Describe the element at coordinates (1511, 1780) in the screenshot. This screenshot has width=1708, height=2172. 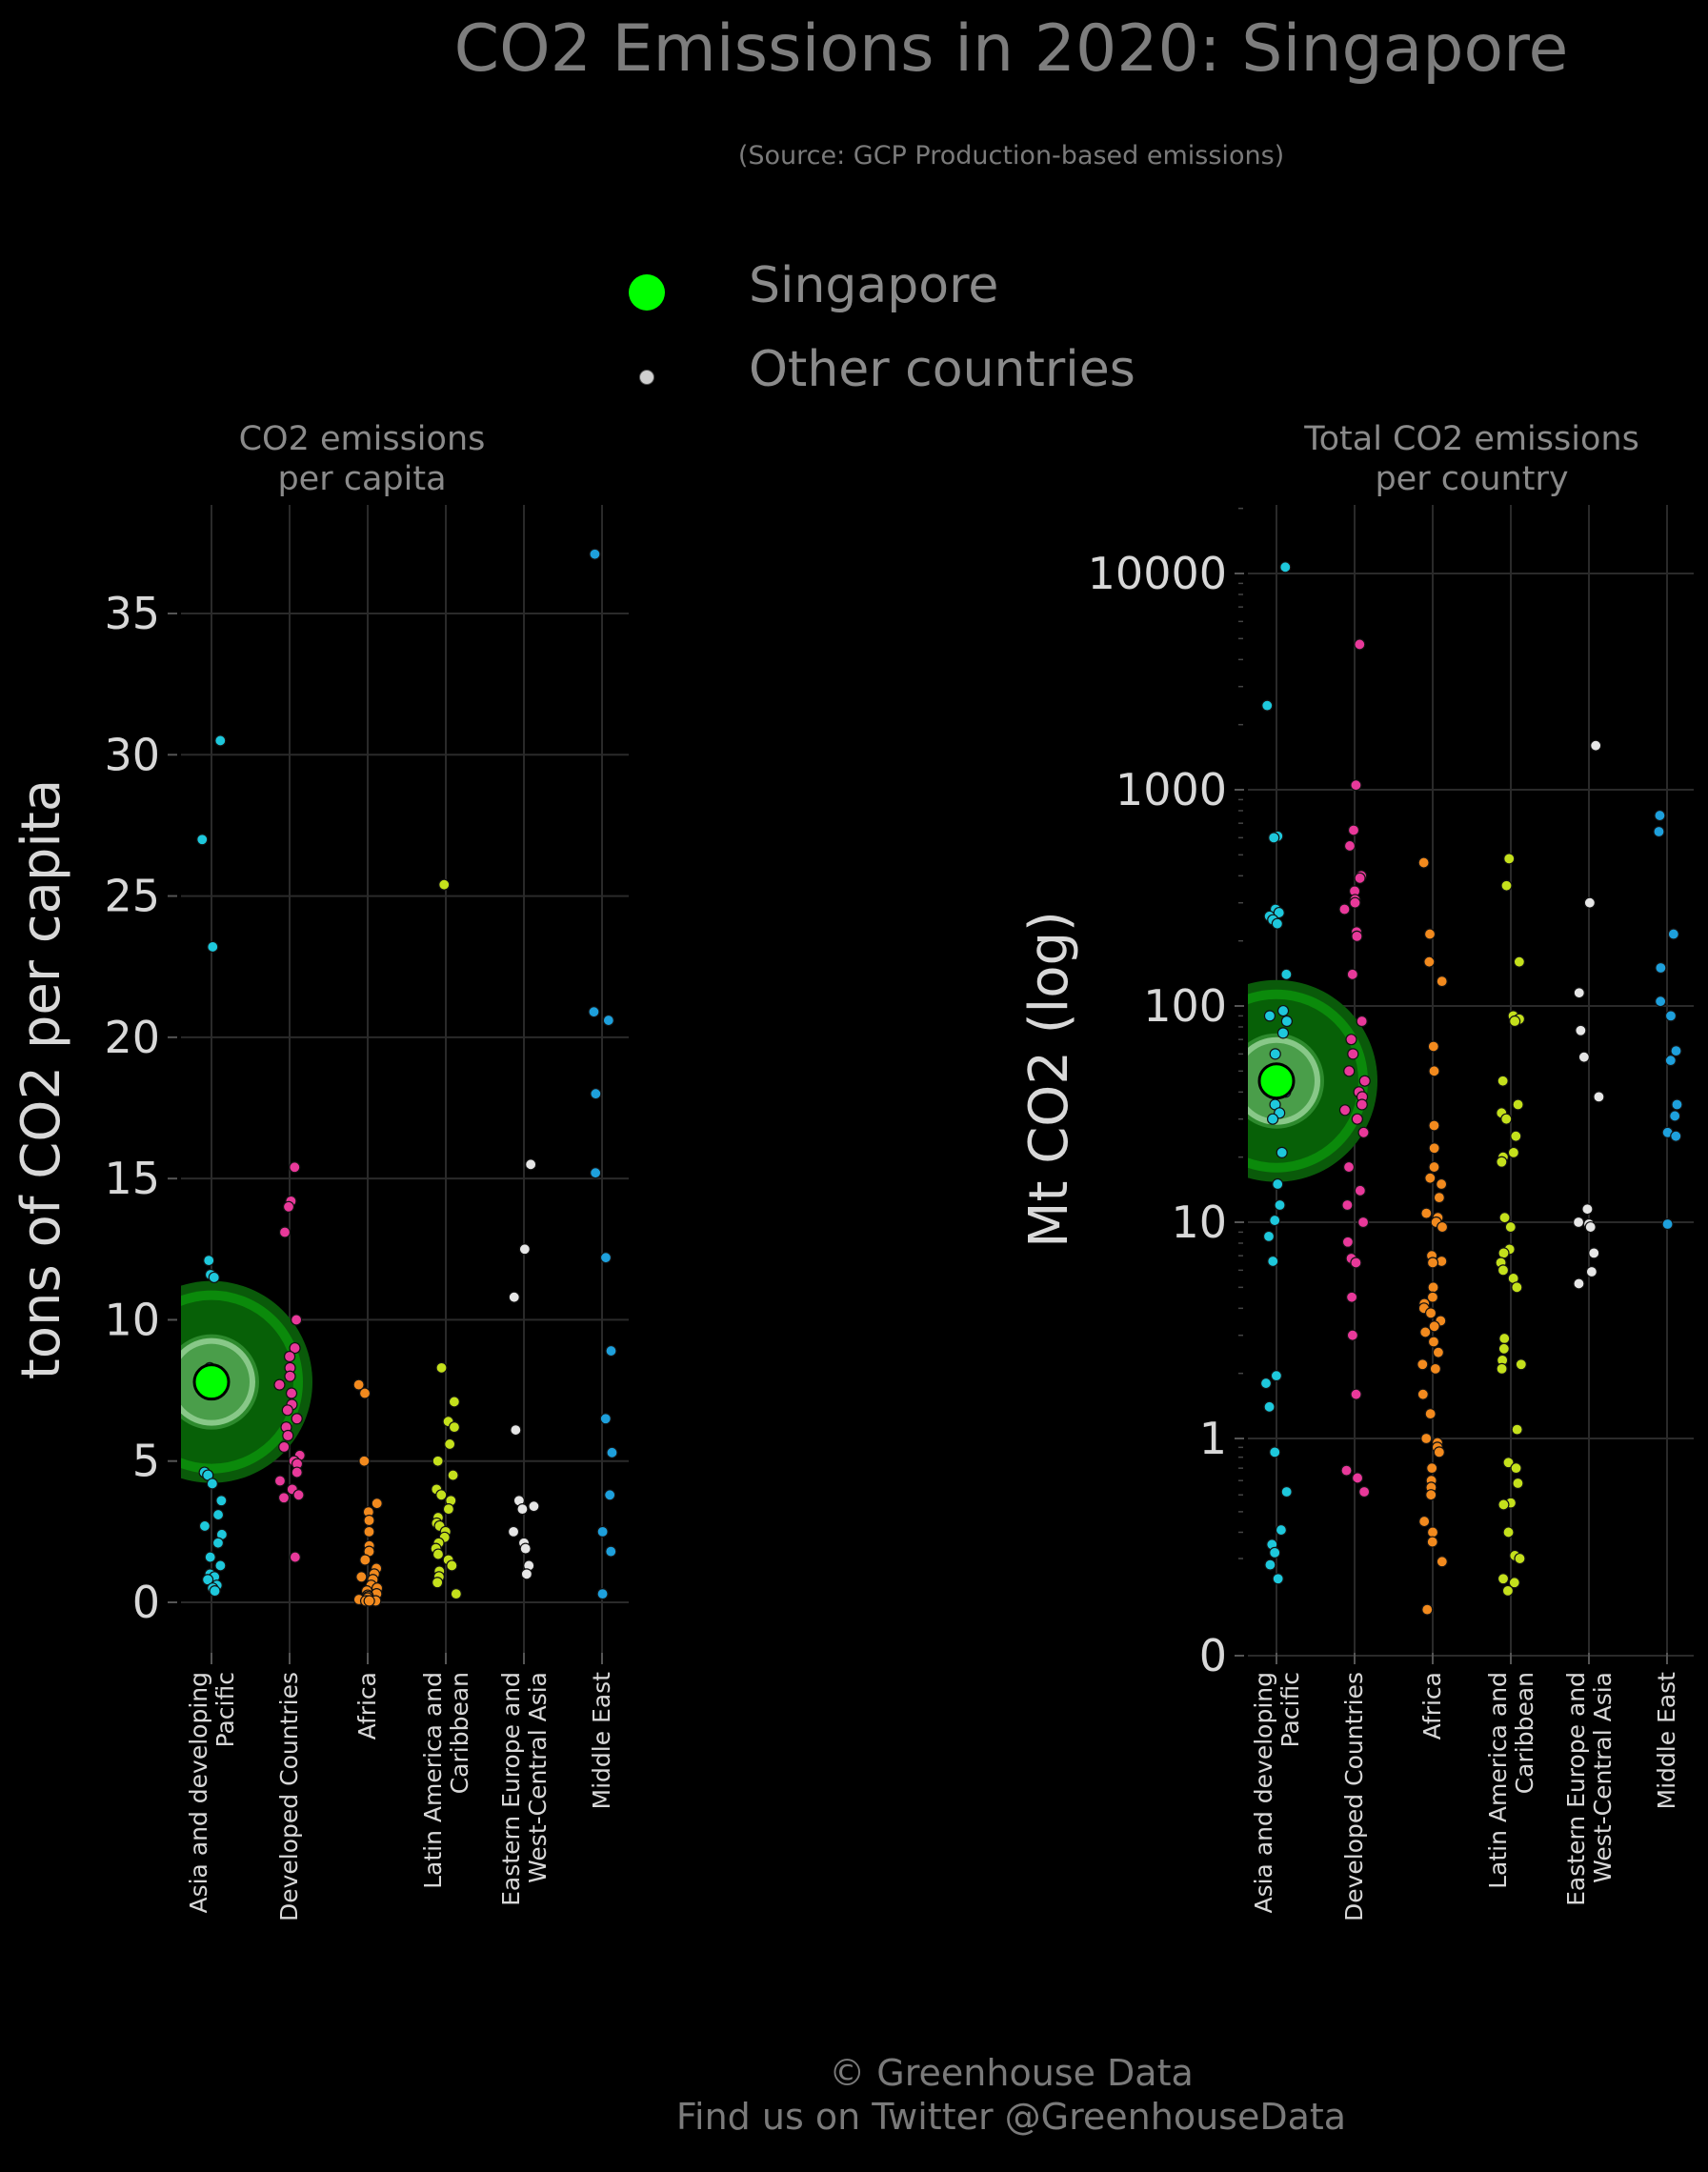
I see `x-tick-label-group: Latin America andCaribbean` at that location.